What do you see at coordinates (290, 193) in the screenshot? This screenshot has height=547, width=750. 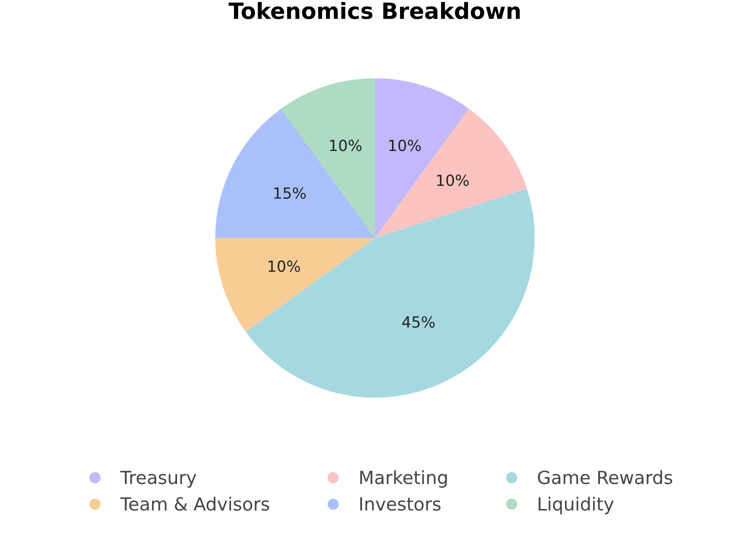 I see `data-label: 15%` at bounding box center [290, 193].